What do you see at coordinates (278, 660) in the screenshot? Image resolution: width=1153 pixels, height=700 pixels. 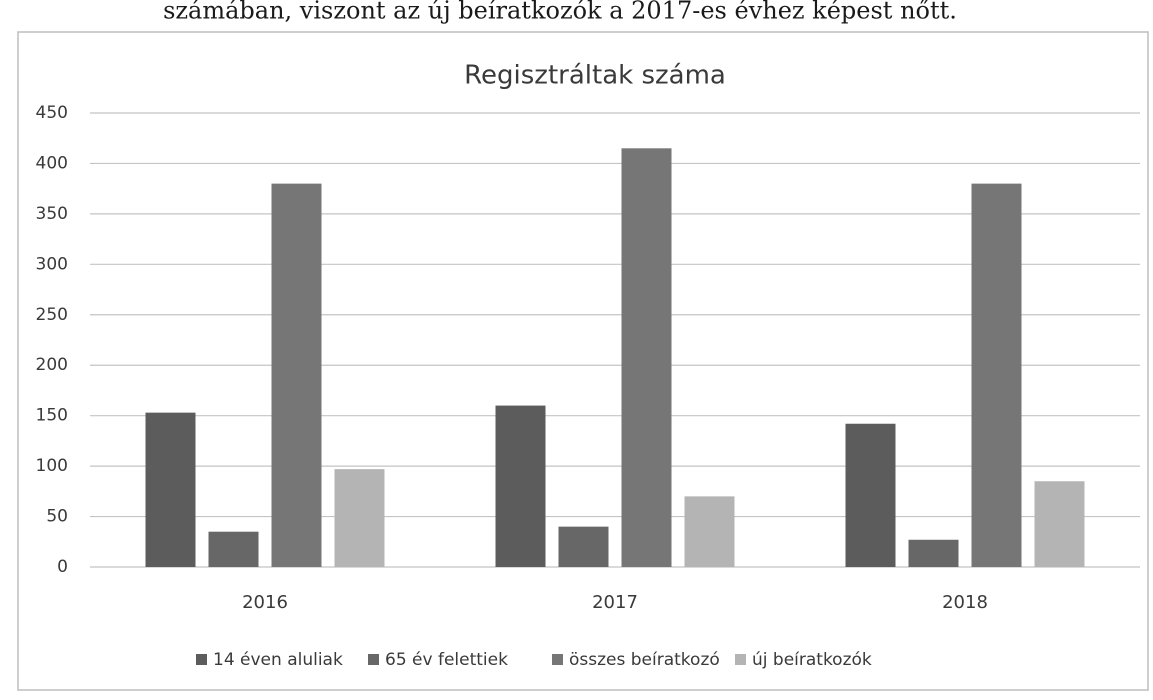 I see `legend-label: 14 éven aluliak` at bounding box center [278, 660].